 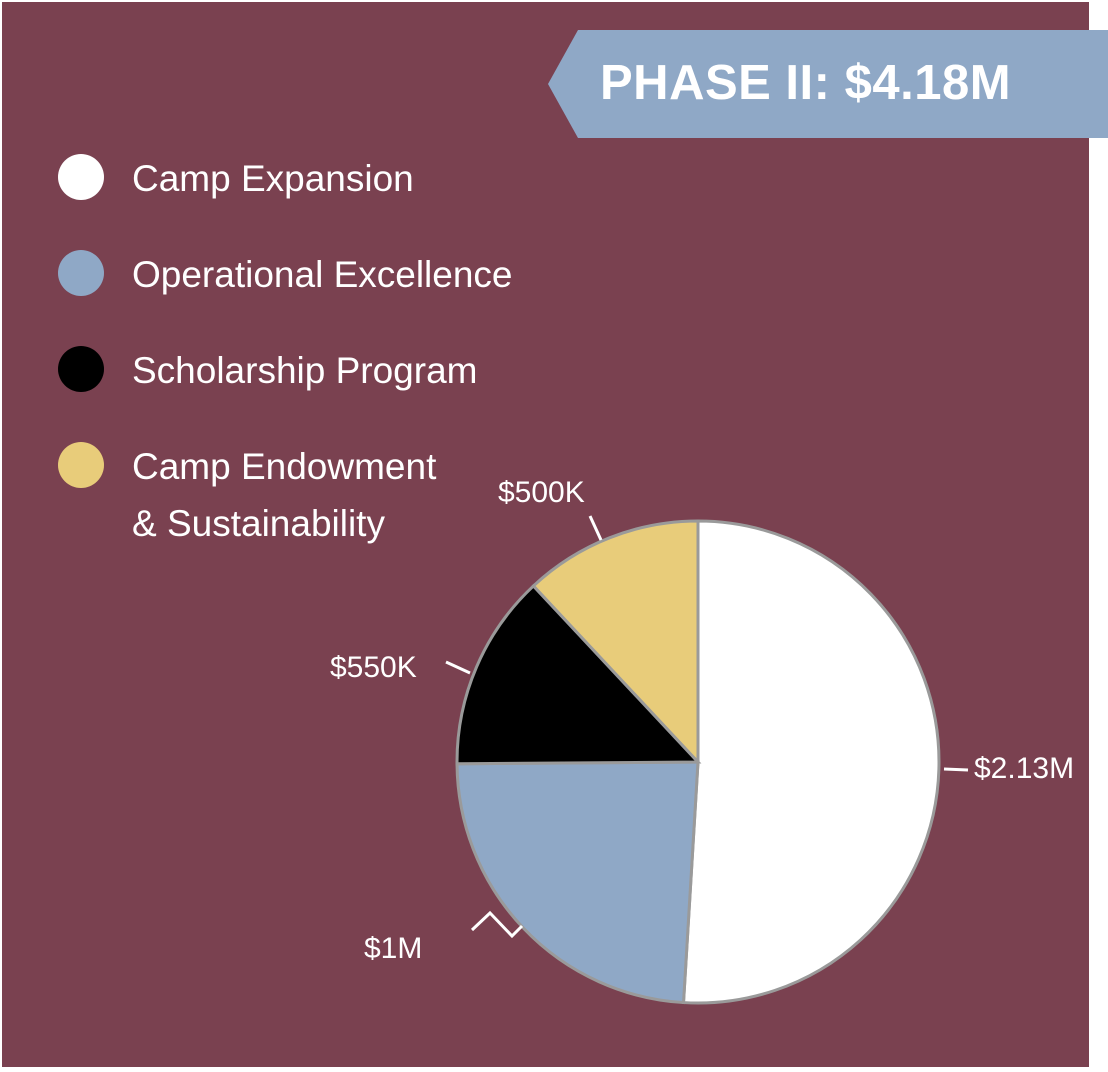 I want to click on leader-line-operational-excellence, so click(x=497, y=924).